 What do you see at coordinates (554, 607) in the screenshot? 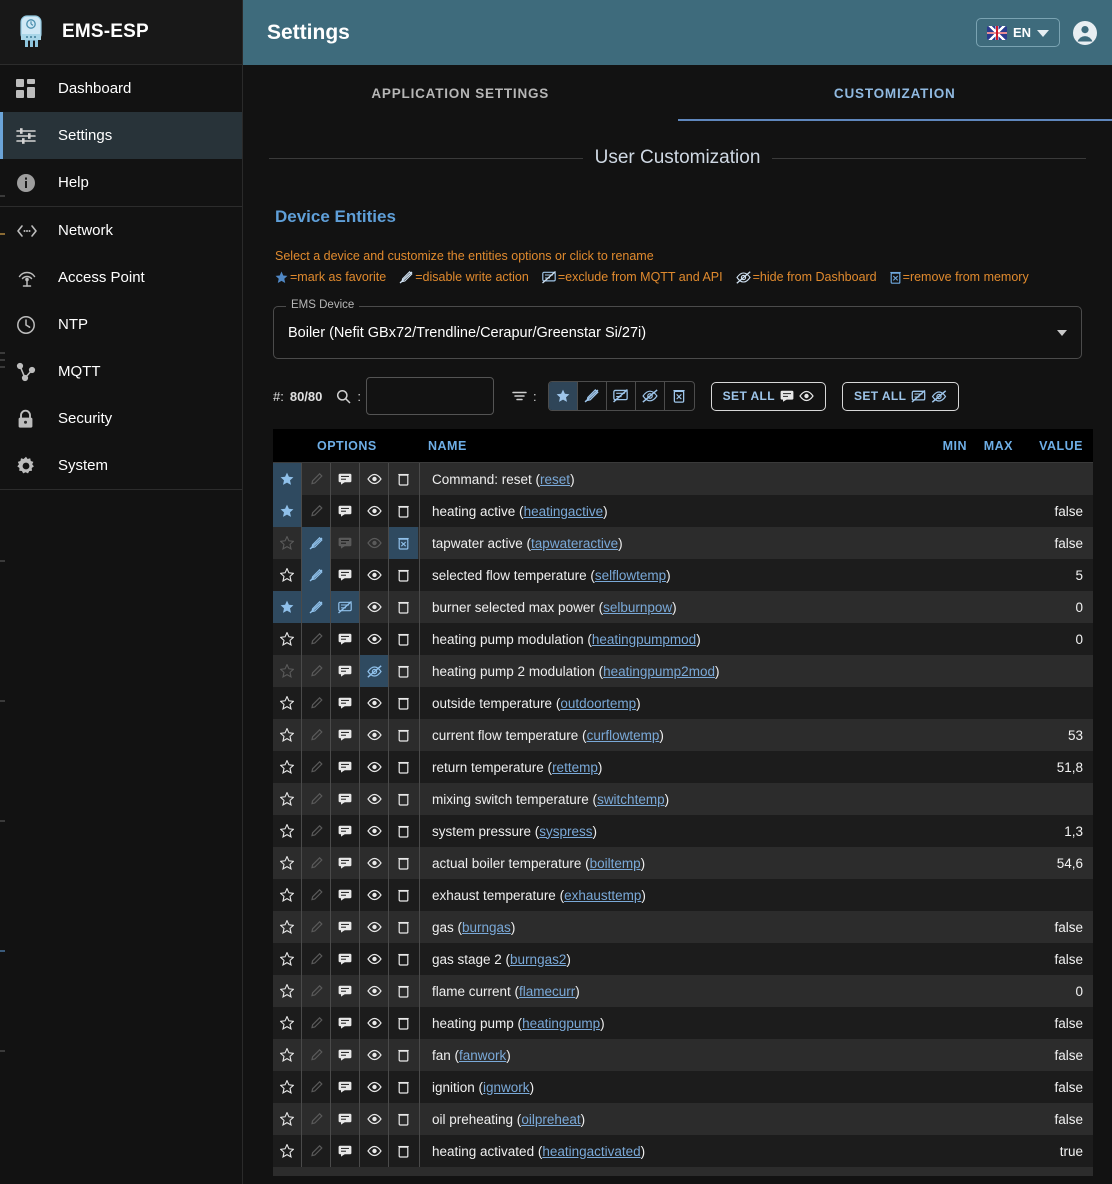
I see `entity-name: burner selected max power (selburnpow)` at bounding box center [554, 607].